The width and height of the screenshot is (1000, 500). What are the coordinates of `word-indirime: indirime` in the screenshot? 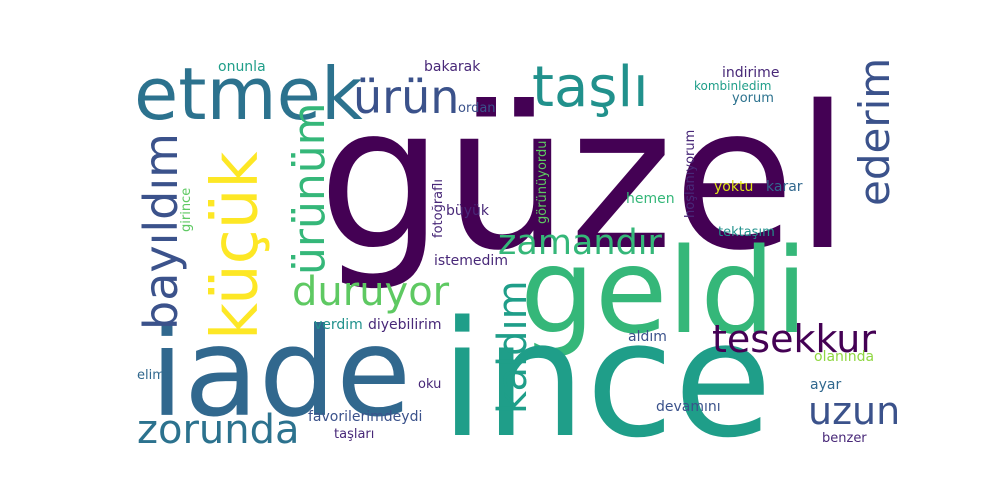 It's located at (751, 73).